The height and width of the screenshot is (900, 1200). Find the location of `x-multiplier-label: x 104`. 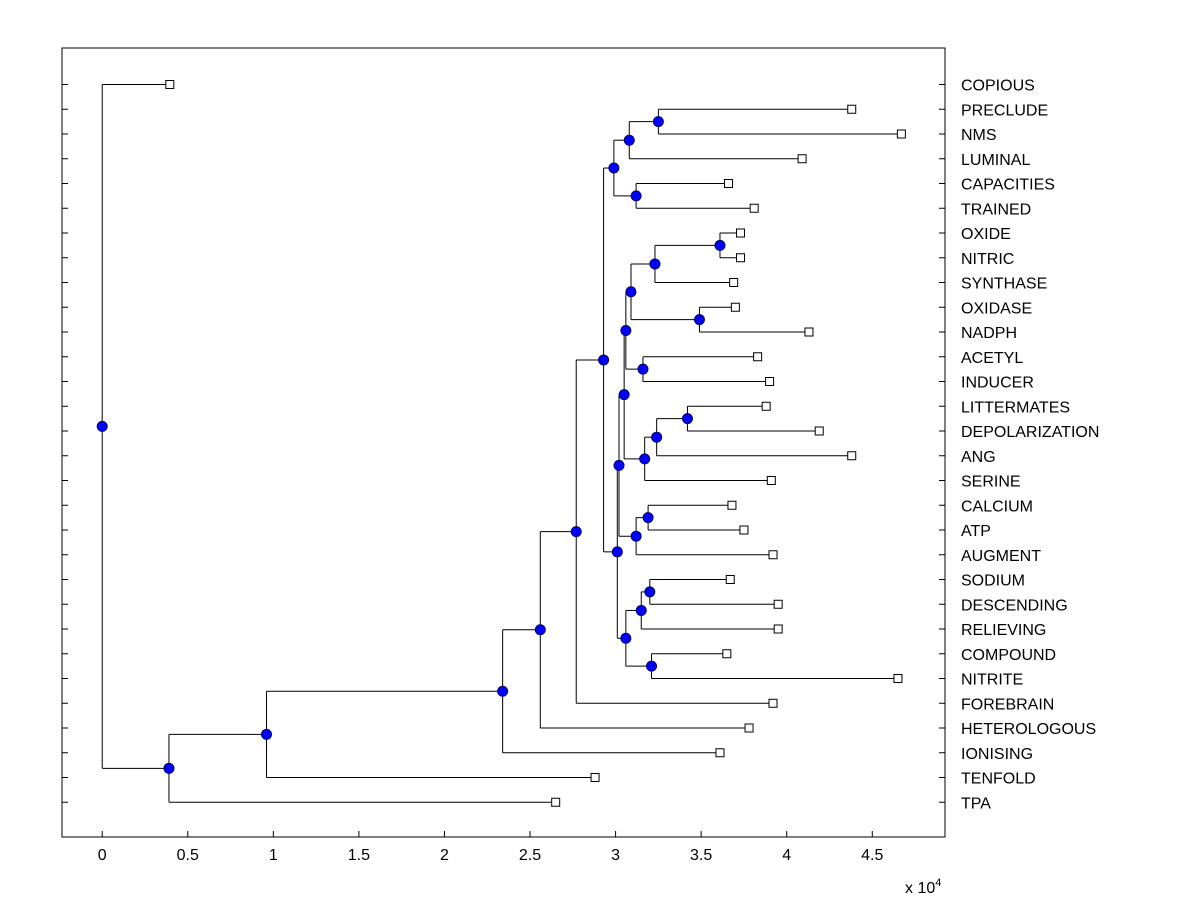

x-multiplier-label: x 104 is located at coordinates (923, 887).